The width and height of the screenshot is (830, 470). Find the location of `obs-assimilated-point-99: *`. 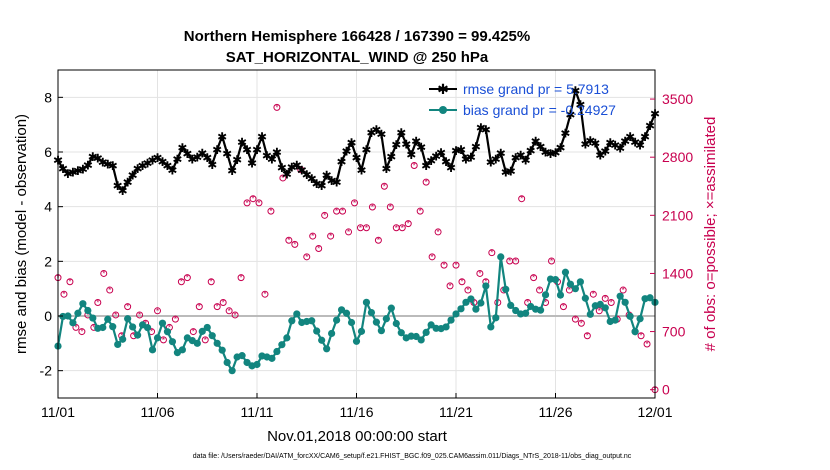

obs-assimilated-point-99: * is located at coordinates (646, 344).